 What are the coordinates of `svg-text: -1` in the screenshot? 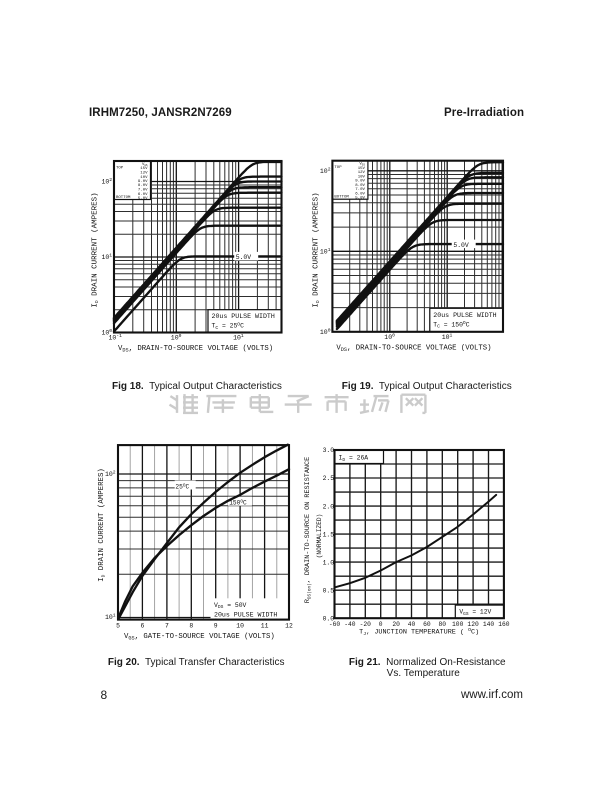 It's located at (119, 336).